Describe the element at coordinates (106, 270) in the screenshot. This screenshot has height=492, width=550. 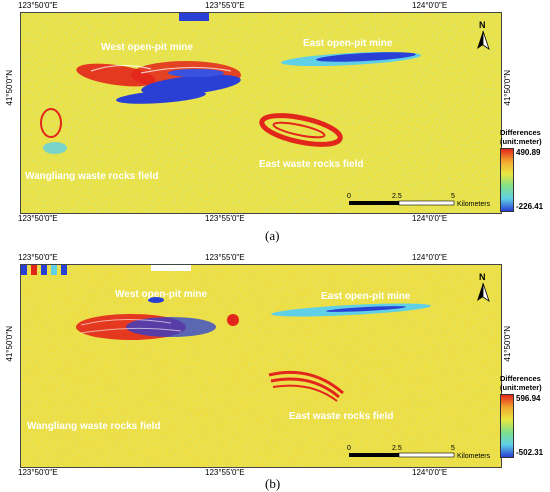
I see `edge-stripes` at that location.